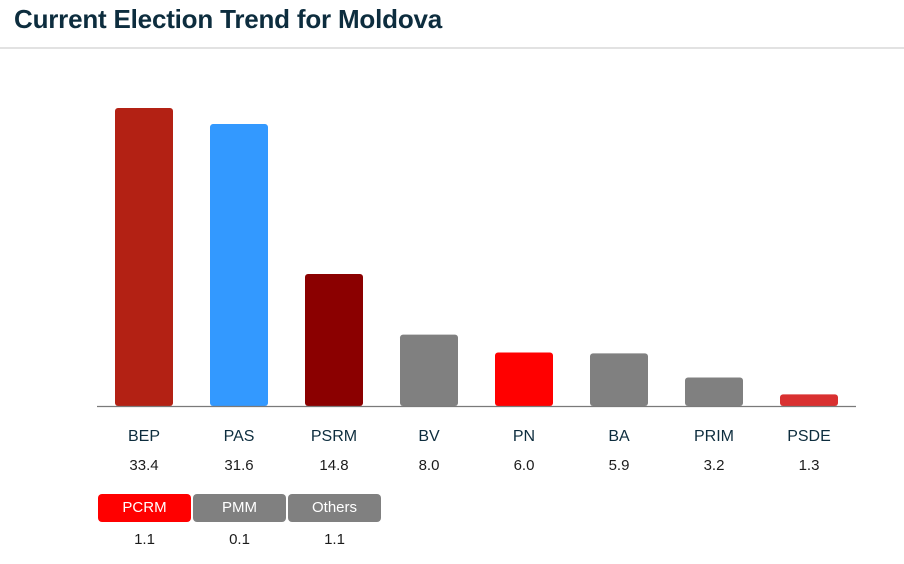  Describe the element at coordinates (619, 379) in the screenshot. I see `bar-ba` at that location.